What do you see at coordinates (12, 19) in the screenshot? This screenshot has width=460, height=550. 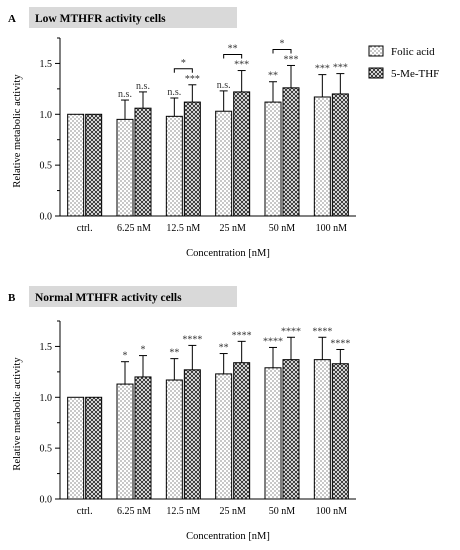 I see `panel-letter: A` at bounding box center [12, 19].